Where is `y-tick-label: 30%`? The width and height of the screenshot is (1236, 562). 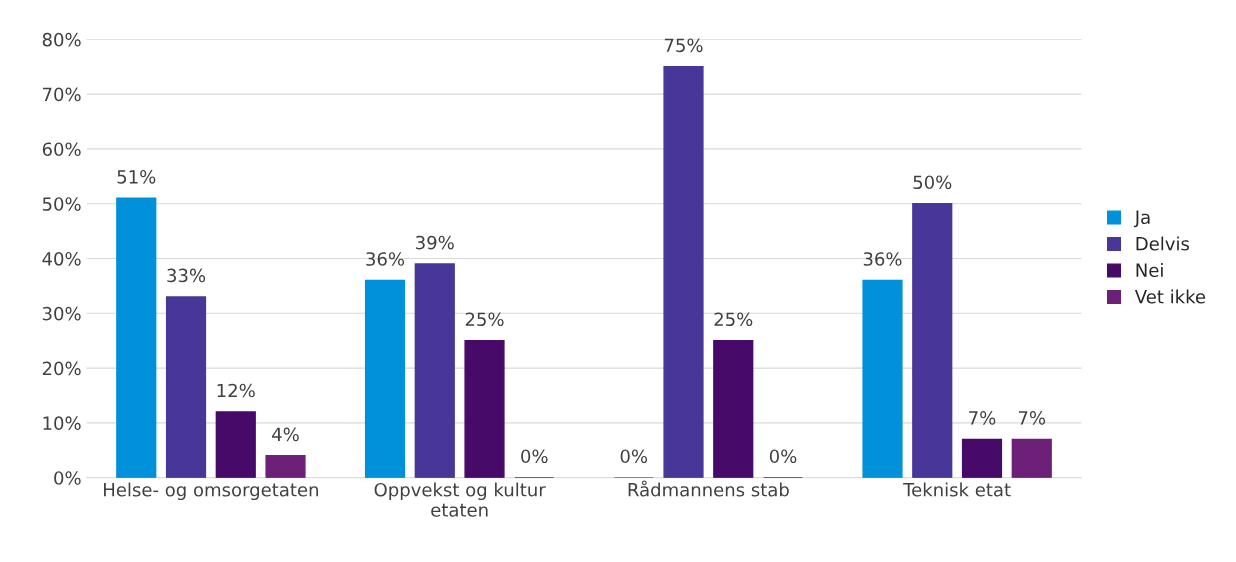
y-tick-label: 30% is located at coordinates (61, 313).